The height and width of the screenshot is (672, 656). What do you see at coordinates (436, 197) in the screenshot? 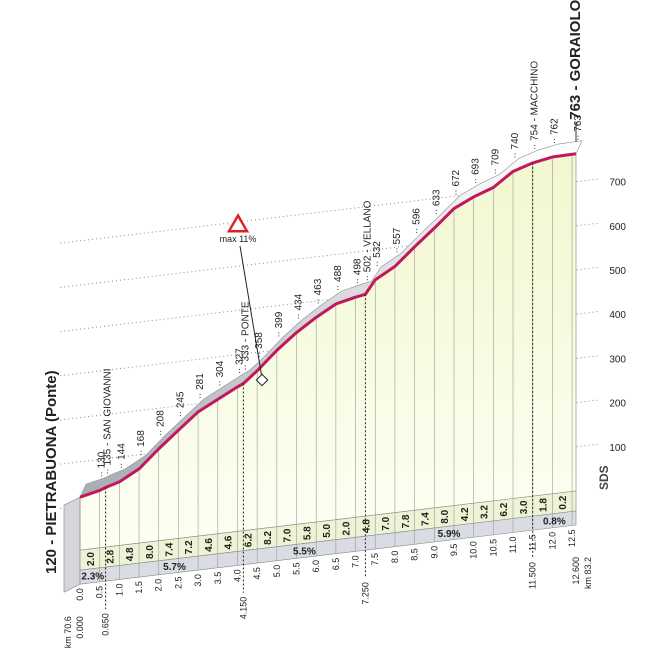
I see `elevation-label: 633` at bounding box center [436, 197].